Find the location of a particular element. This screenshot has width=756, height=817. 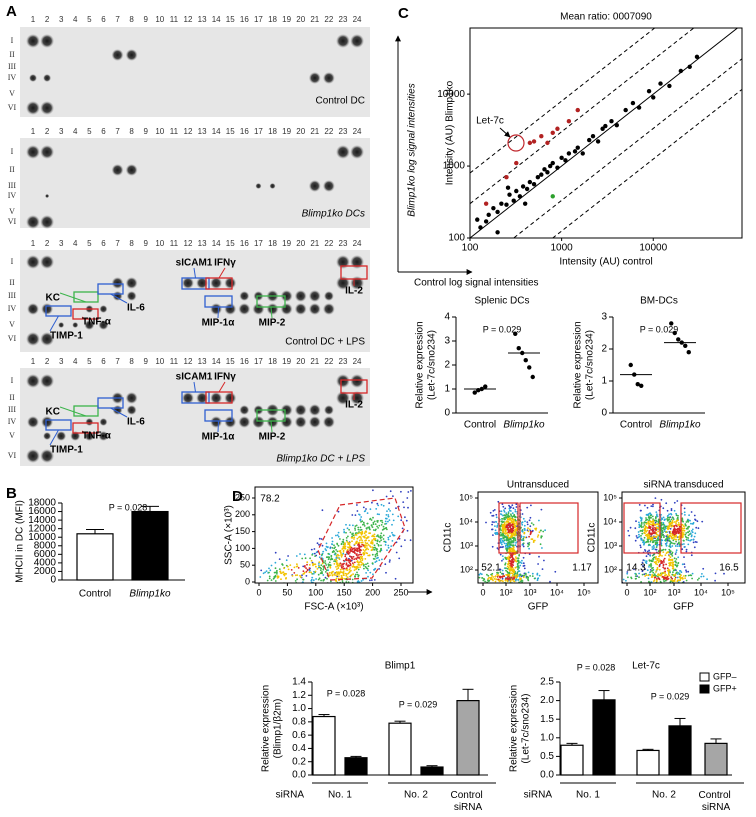

x-tick-label: 10² is located at coordinates (649, 592).